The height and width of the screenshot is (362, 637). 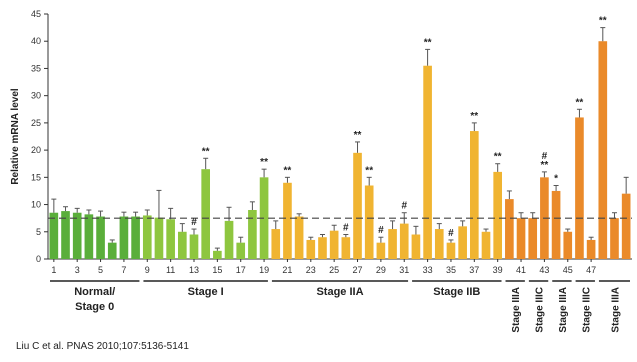 What do you see at coordinates (404, 270) in the screenshot?
I see `x-tick-label: 31` at bounding box center [404, 270].